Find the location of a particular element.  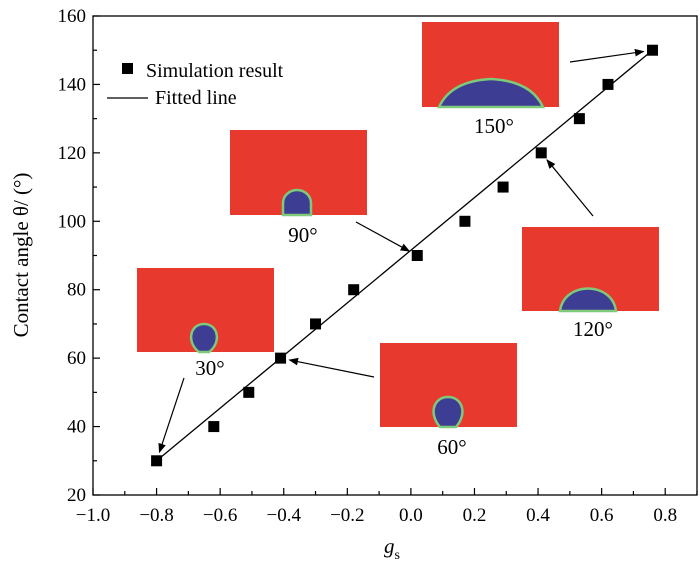

legend-marker-square is located at coordinates (127, 68).